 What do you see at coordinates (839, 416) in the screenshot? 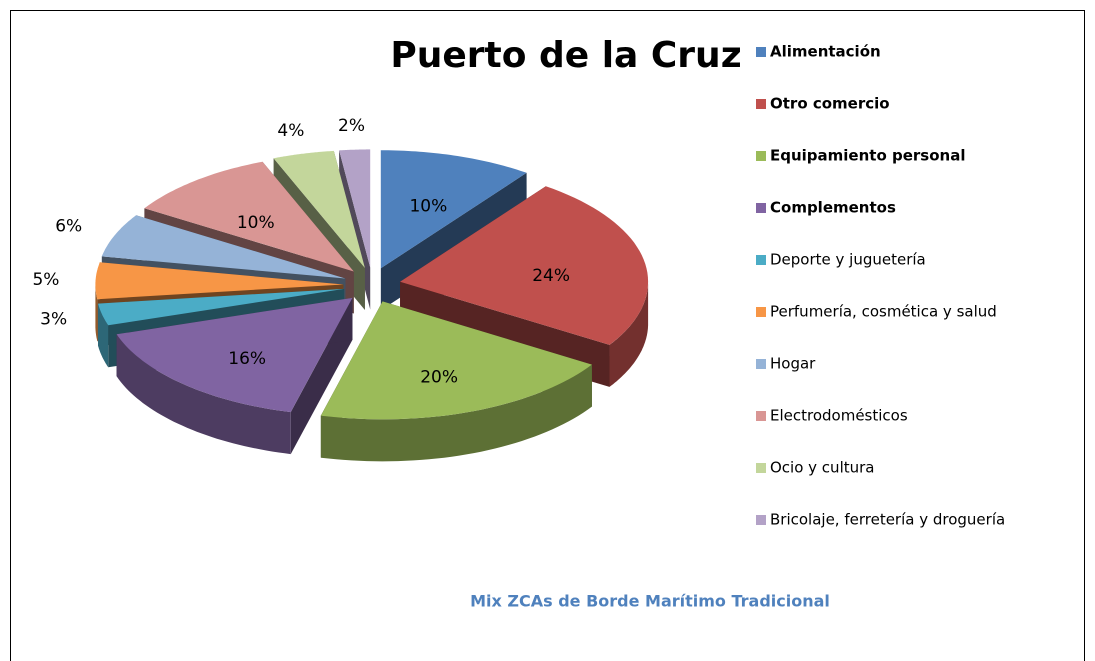
I see `legend-label: Electrodomésticos` at bounding box center [839, 416].